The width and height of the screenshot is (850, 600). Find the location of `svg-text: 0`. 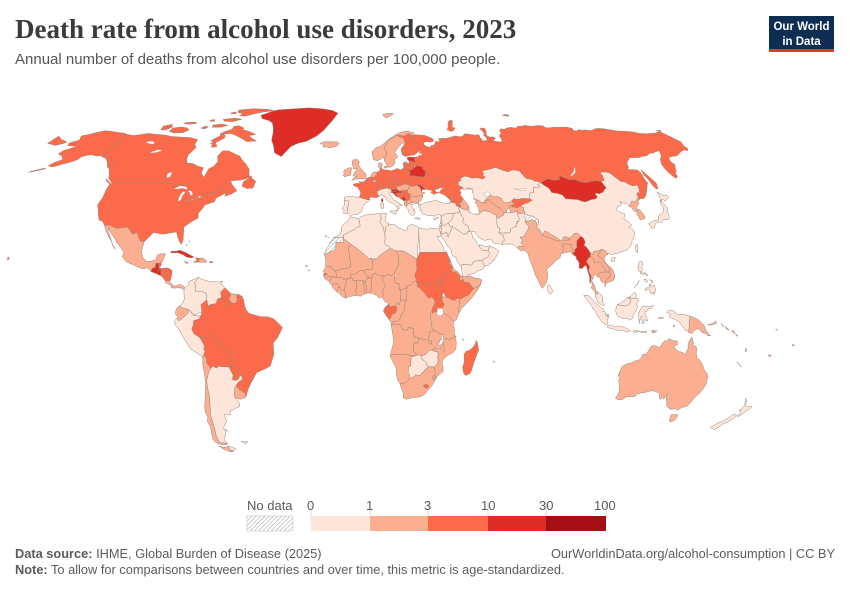

svg-text: 0 is located at coordinates (310, 505).